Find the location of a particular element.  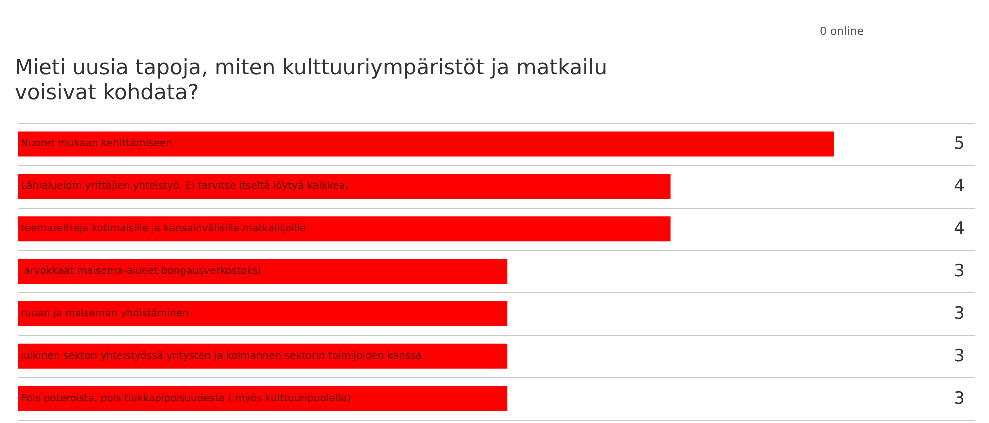

y-tick-label: julkinen sektori yhteistyössä yritysten ja kolmannen sektorin toimijoiden kanssa is located at coordinates (221, 356).